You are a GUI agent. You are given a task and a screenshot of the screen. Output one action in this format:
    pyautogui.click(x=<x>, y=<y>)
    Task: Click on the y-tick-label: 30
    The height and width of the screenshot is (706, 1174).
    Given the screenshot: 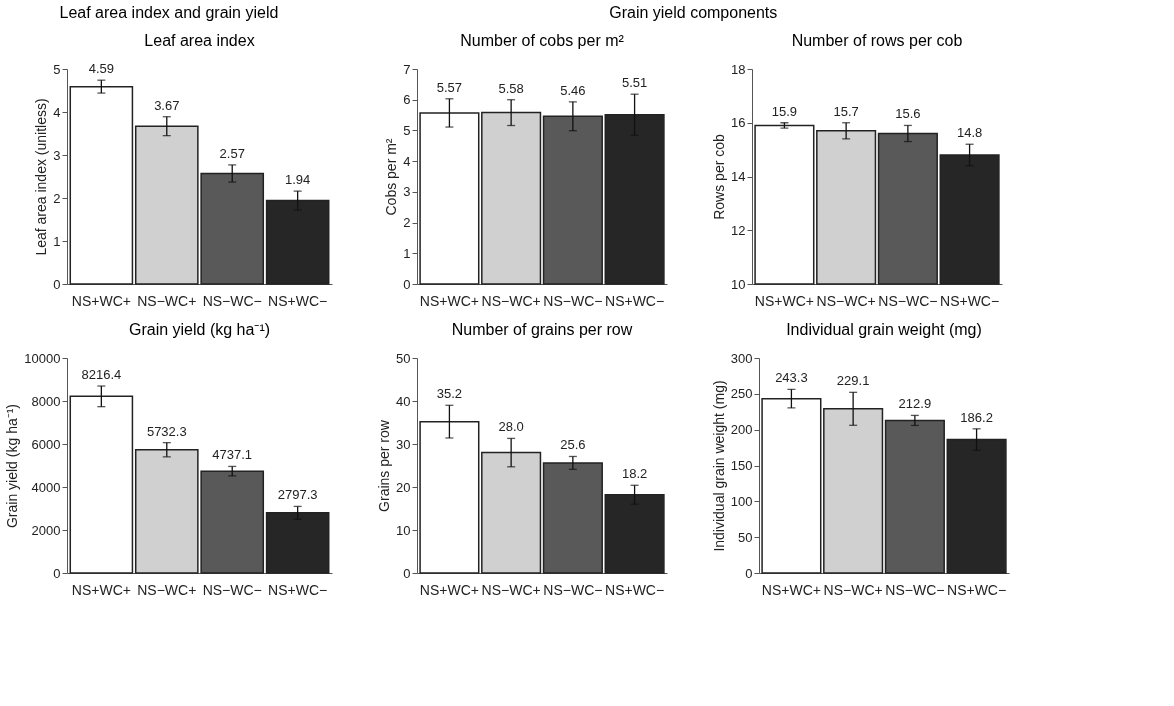 What is the action you would take?
    pyautogui.click(x=403, y=444)
    